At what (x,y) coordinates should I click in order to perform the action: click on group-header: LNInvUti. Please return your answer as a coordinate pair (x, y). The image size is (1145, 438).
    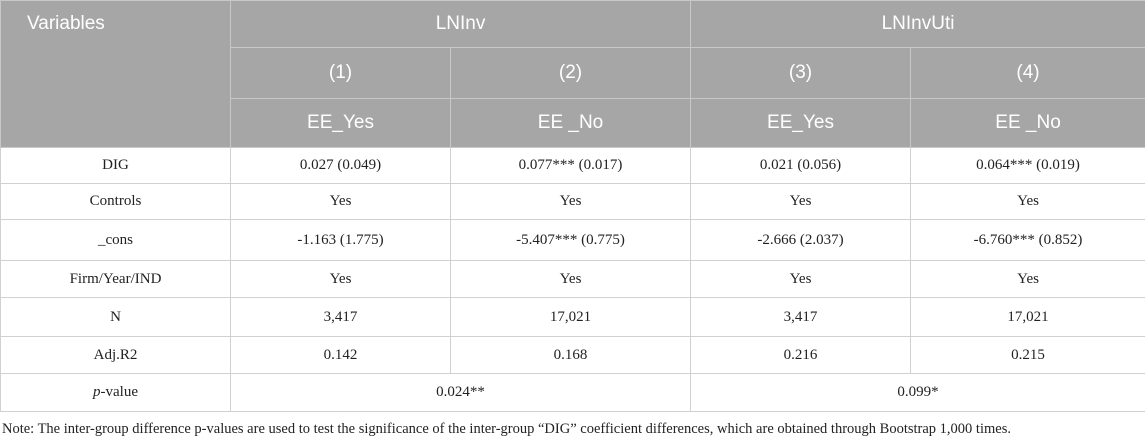
    Looking at the image, I should click on (918, 24).